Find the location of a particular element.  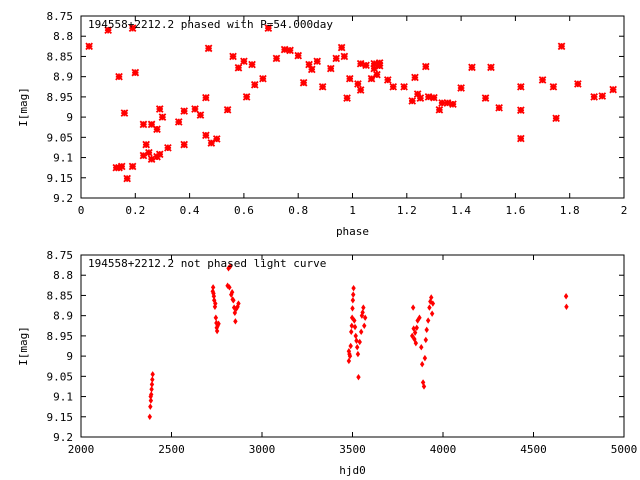

top-y-tick-label: 9.1 is located at coordinates (63, 158).